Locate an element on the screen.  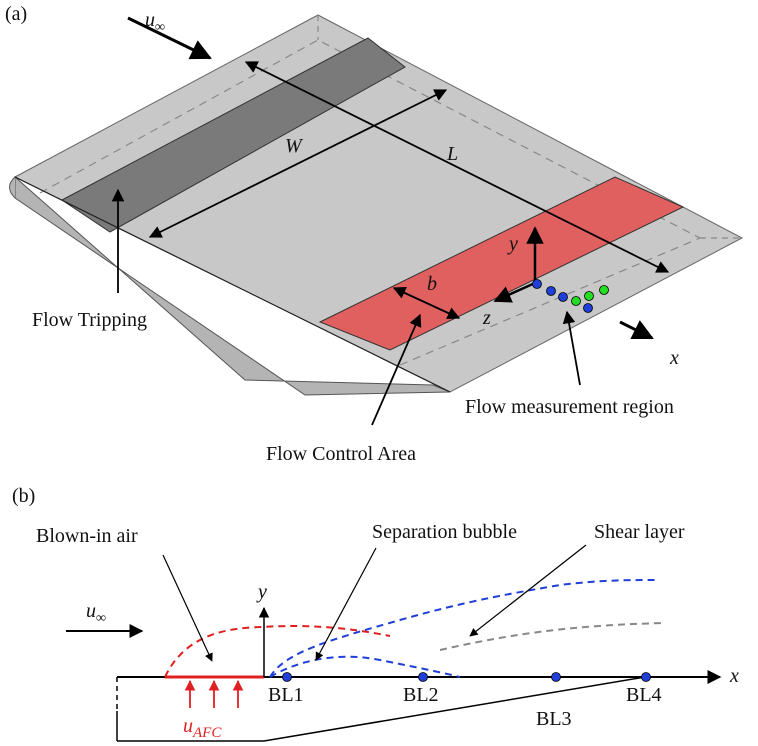
shear-layer-pointer is located at coordinates (528, 590).